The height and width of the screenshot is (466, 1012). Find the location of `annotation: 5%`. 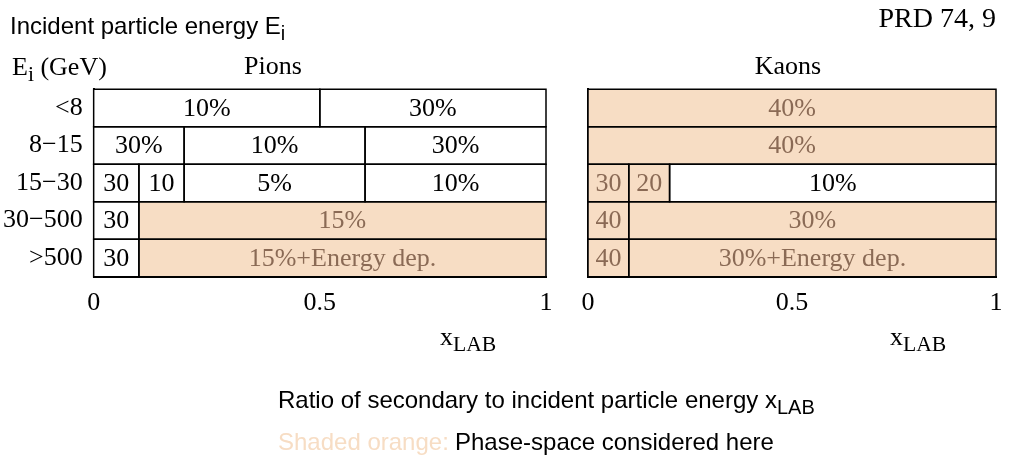

annotation: 5% is located at coordinates (274, 182).